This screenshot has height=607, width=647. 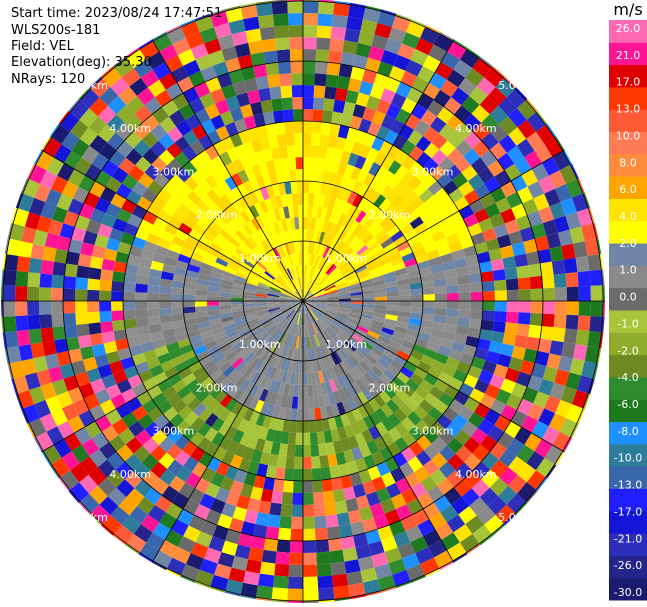 What do you see at coordinates (628, 135) in the screenshot?
I see `colorbar-tick-label: 10.0` at bounding box center [628, 135].